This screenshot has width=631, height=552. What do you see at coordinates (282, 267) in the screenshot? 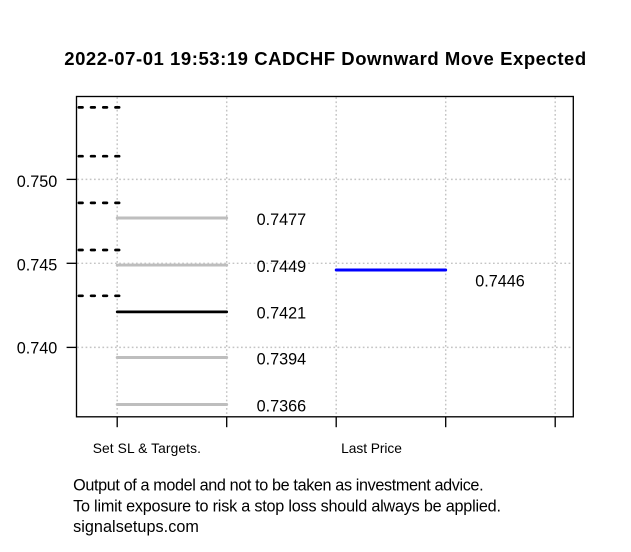
I see `svg-text: 0.7449` at bounding box center [282, 267].